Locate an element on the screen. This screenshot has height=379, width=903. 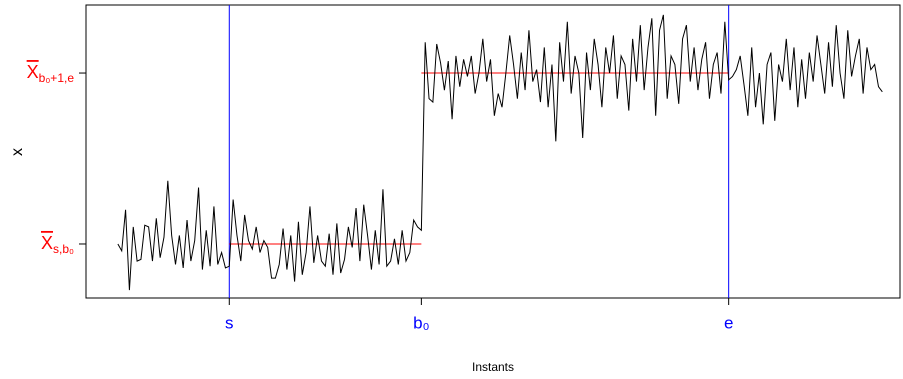
x-tick-label: b₀ is located at coordinates (421, 322).